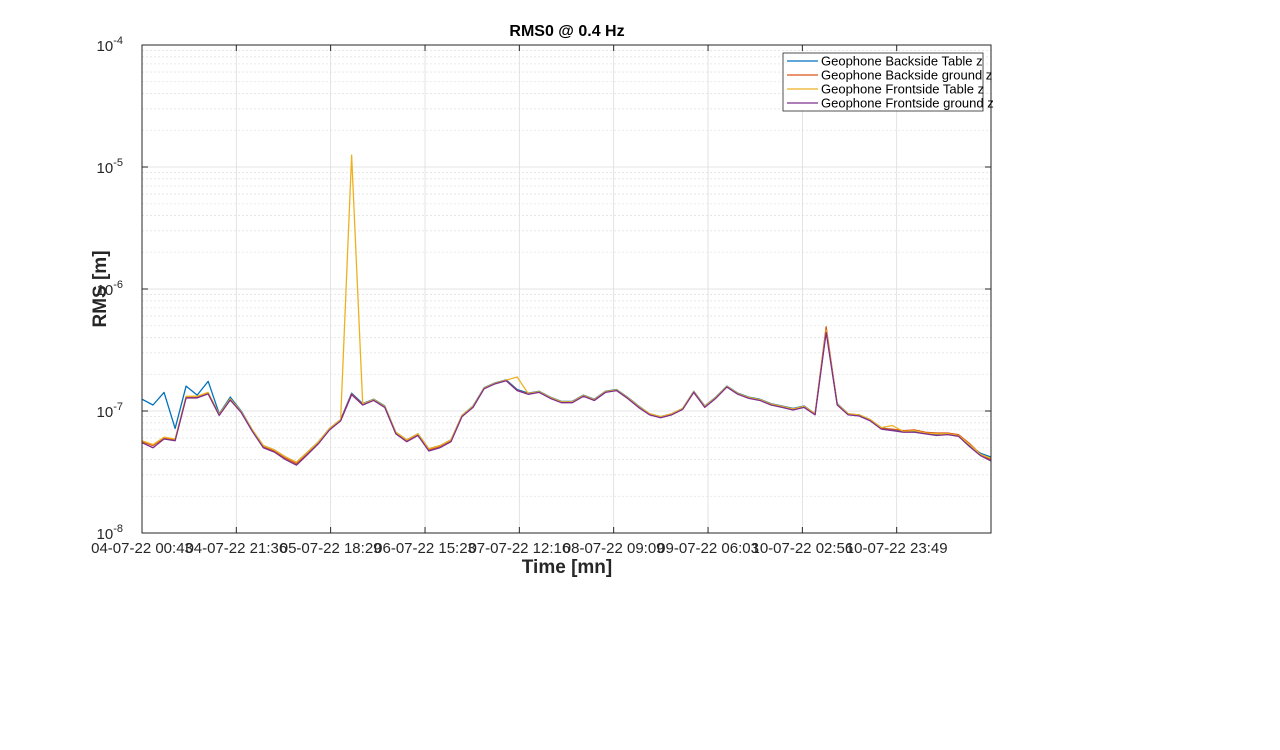 Image resolution: width=1280 pixels, height=750 pixels. What do you see at coordinates (331, 548) in the screenshot?
I see `x-tick-label: 05-07-22 18:29` at bounding box center [331, 548].